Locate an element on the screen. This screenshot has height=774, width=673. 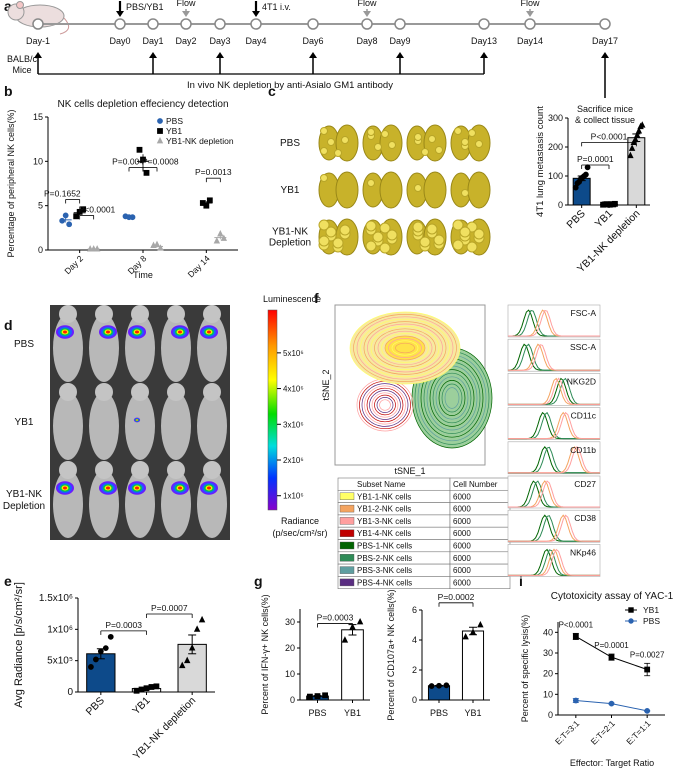
day-label: Day17 is located at coordinates (605, 41).